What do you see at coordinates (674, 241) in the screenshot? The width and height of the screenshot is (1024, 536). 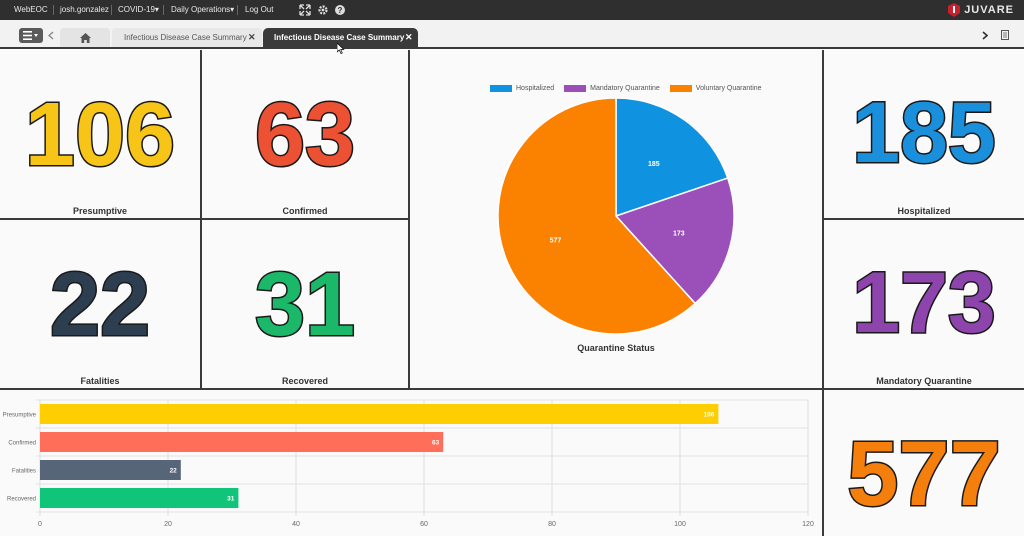 I see `pie-slice-mandatory-quarantine` at bounding box center [674, 241].